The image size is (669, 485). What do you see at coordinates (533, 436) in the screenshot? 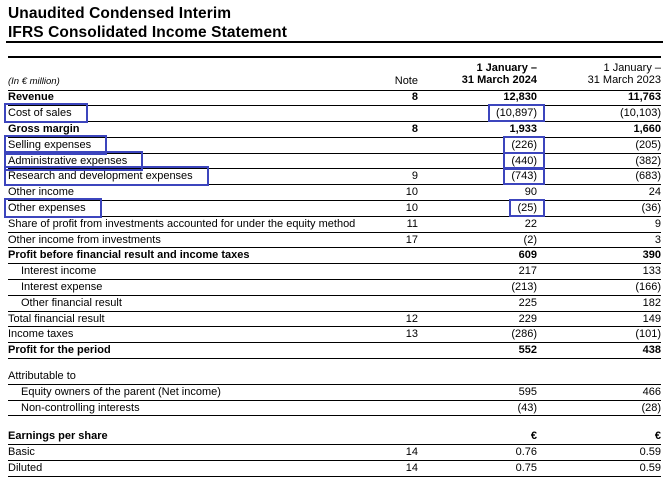
I see `value-2024: €` at bounding box center [533, 436].